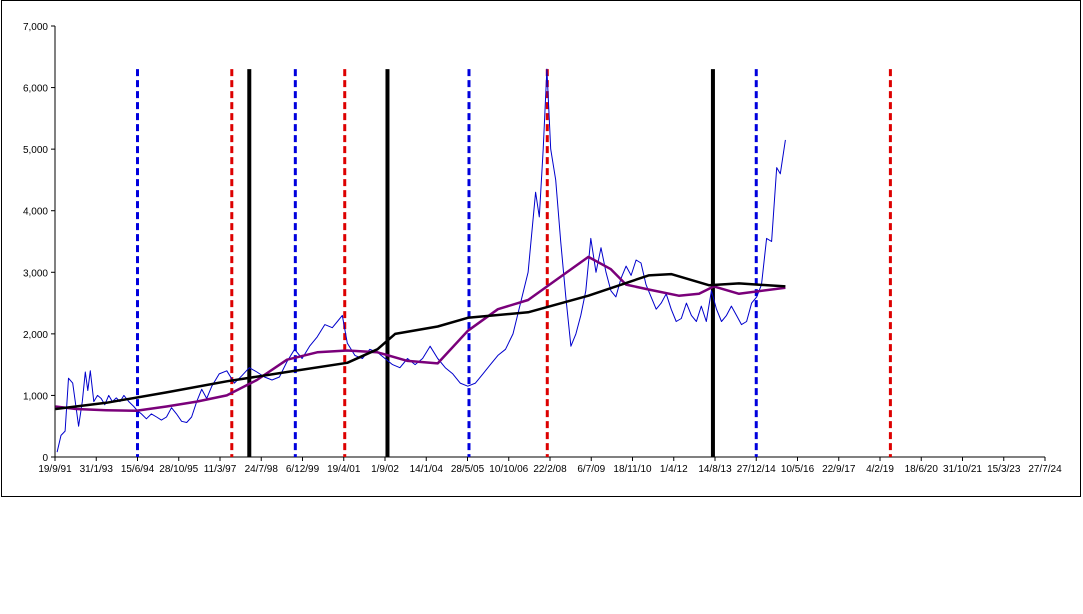 The height and width of the screenshot is (614, 1083). What do you see at coordinates (1045, 469) in the screenshot?
I see `x-tick-label: 27/7/24` at bounding box center [1045, 469].